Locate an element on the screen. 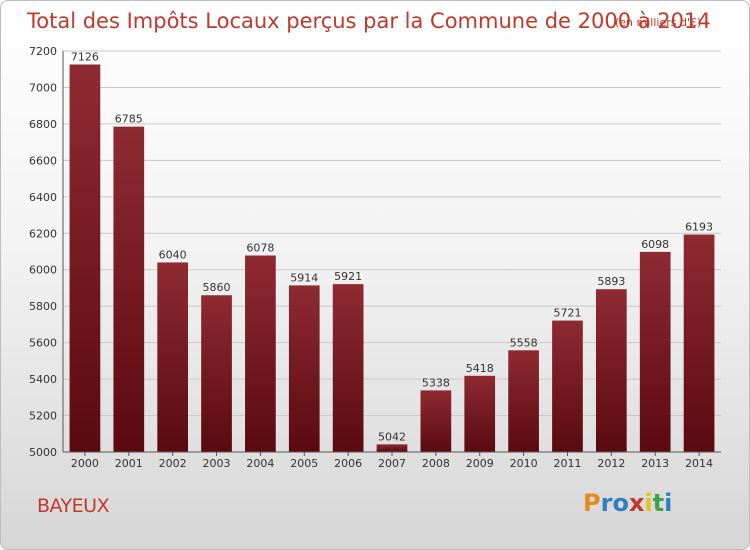 This screenshot has height=550, width=750. logo-letter: o is located at coordinates (620, 503).